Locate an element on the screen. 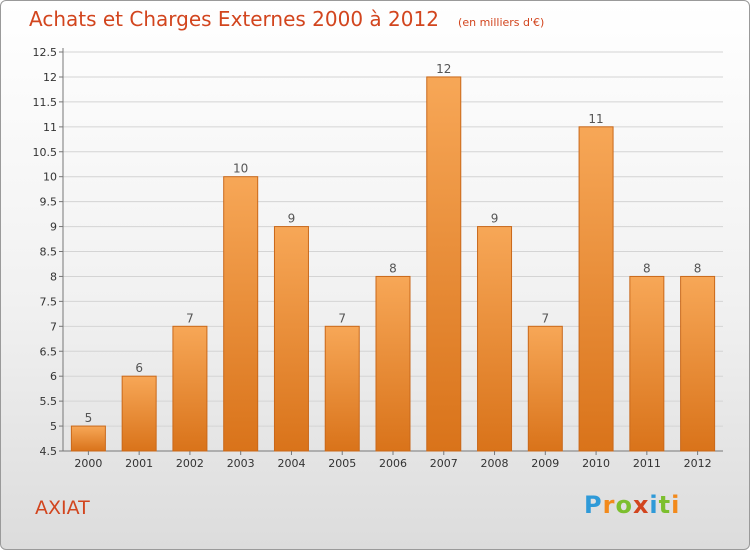 The height and width of the screenshot is (550, 750). proxiti-logo: Proxiti is located at coordinates (632, 505).